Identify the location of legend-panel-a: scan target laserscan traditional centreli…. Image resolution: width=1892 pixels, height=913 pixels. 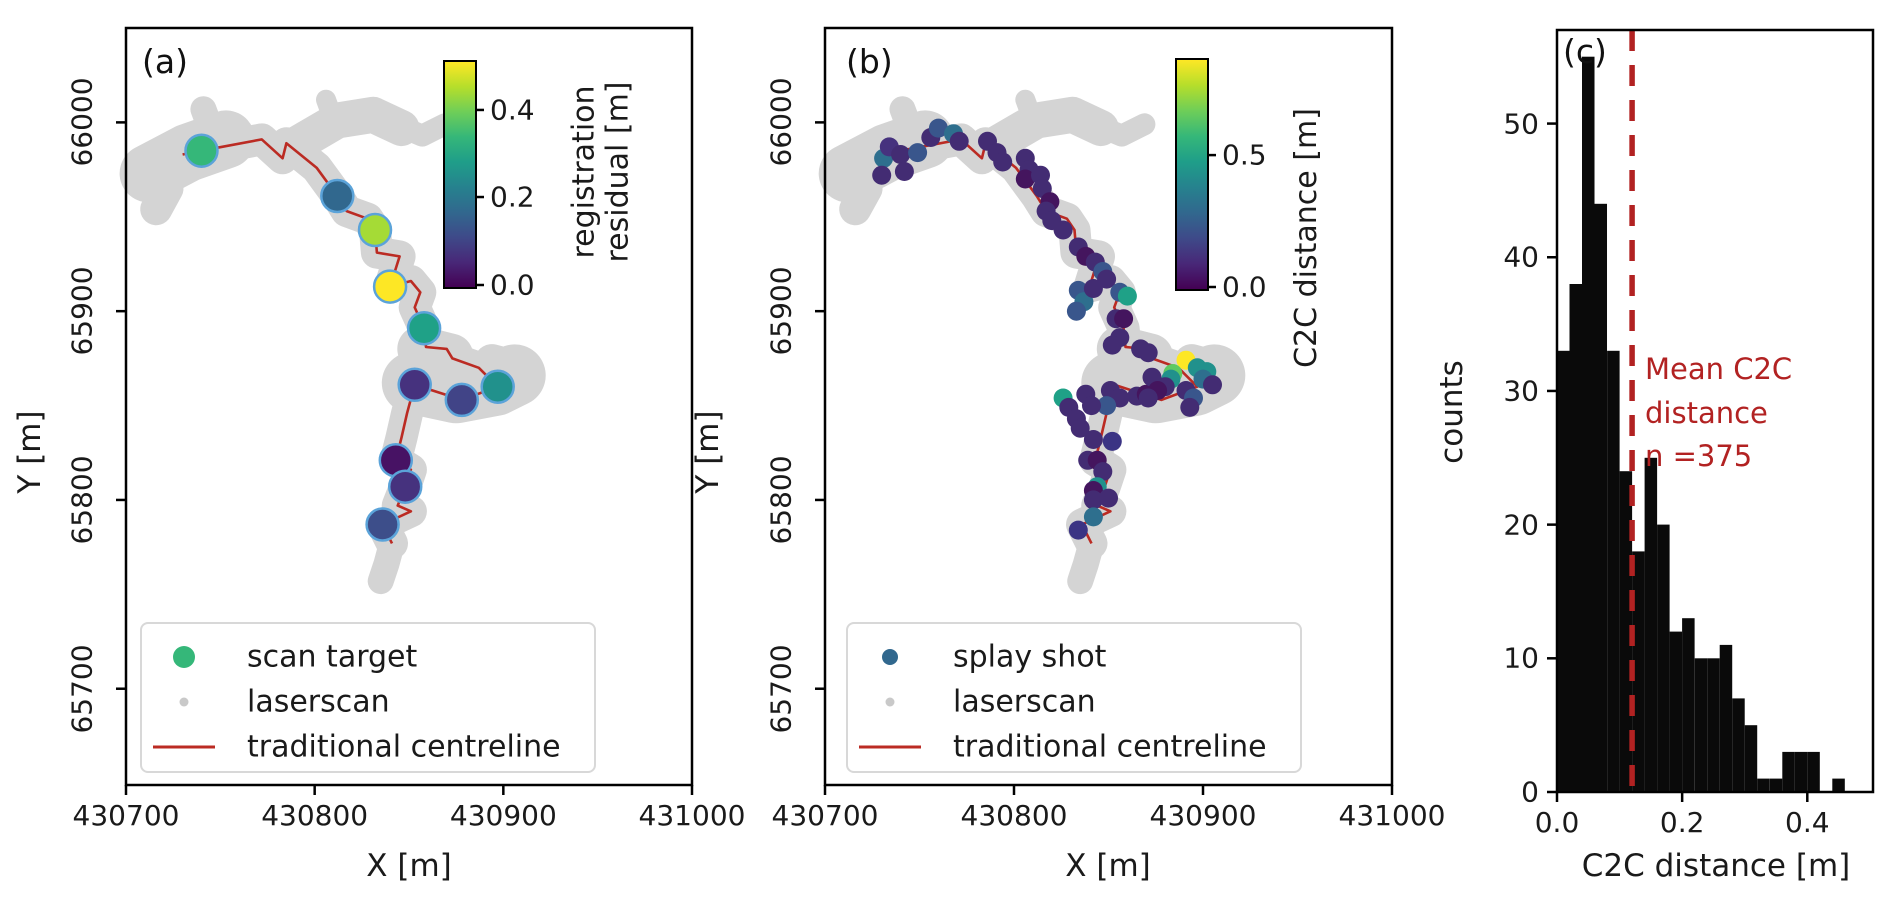
(368, 697).